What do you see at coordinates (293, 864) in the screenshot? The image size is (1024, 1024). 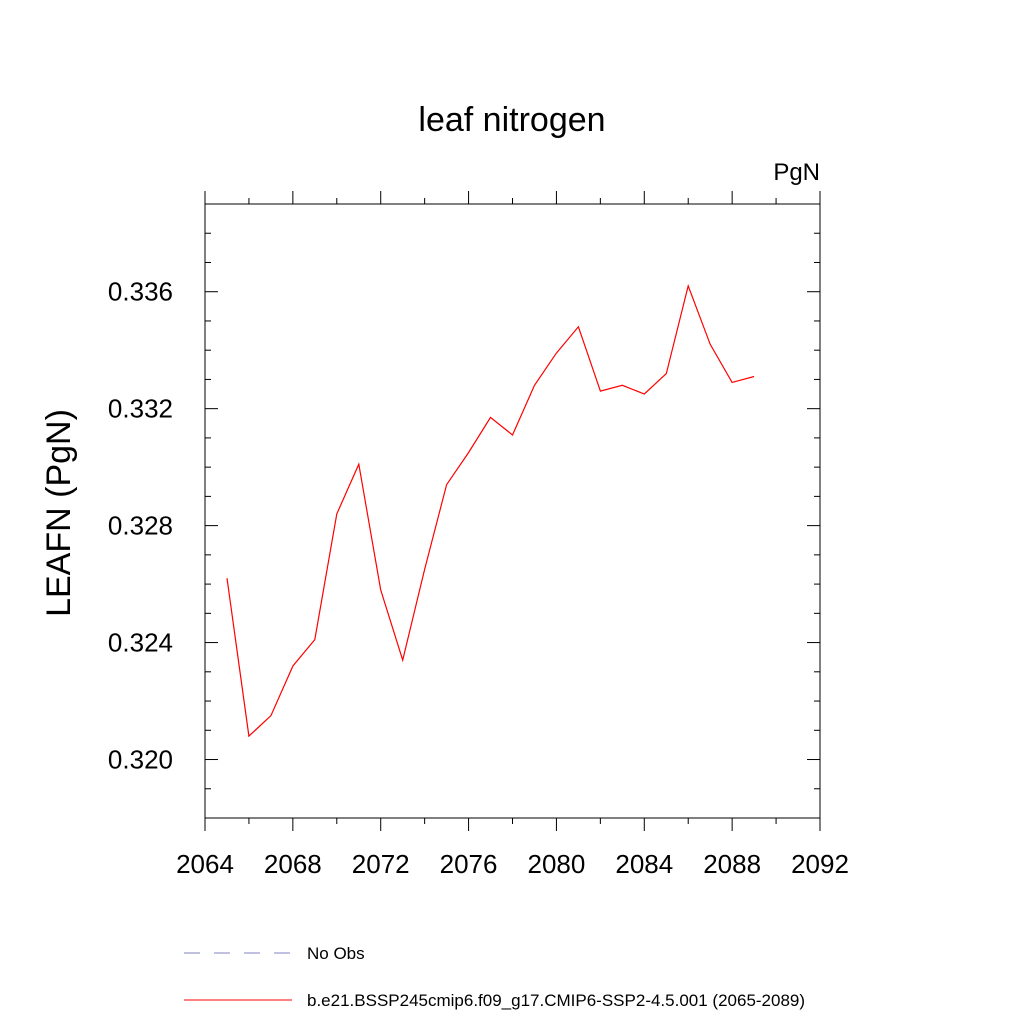 I see `x-tick-label: 2068` at bounding box center [293, 864].